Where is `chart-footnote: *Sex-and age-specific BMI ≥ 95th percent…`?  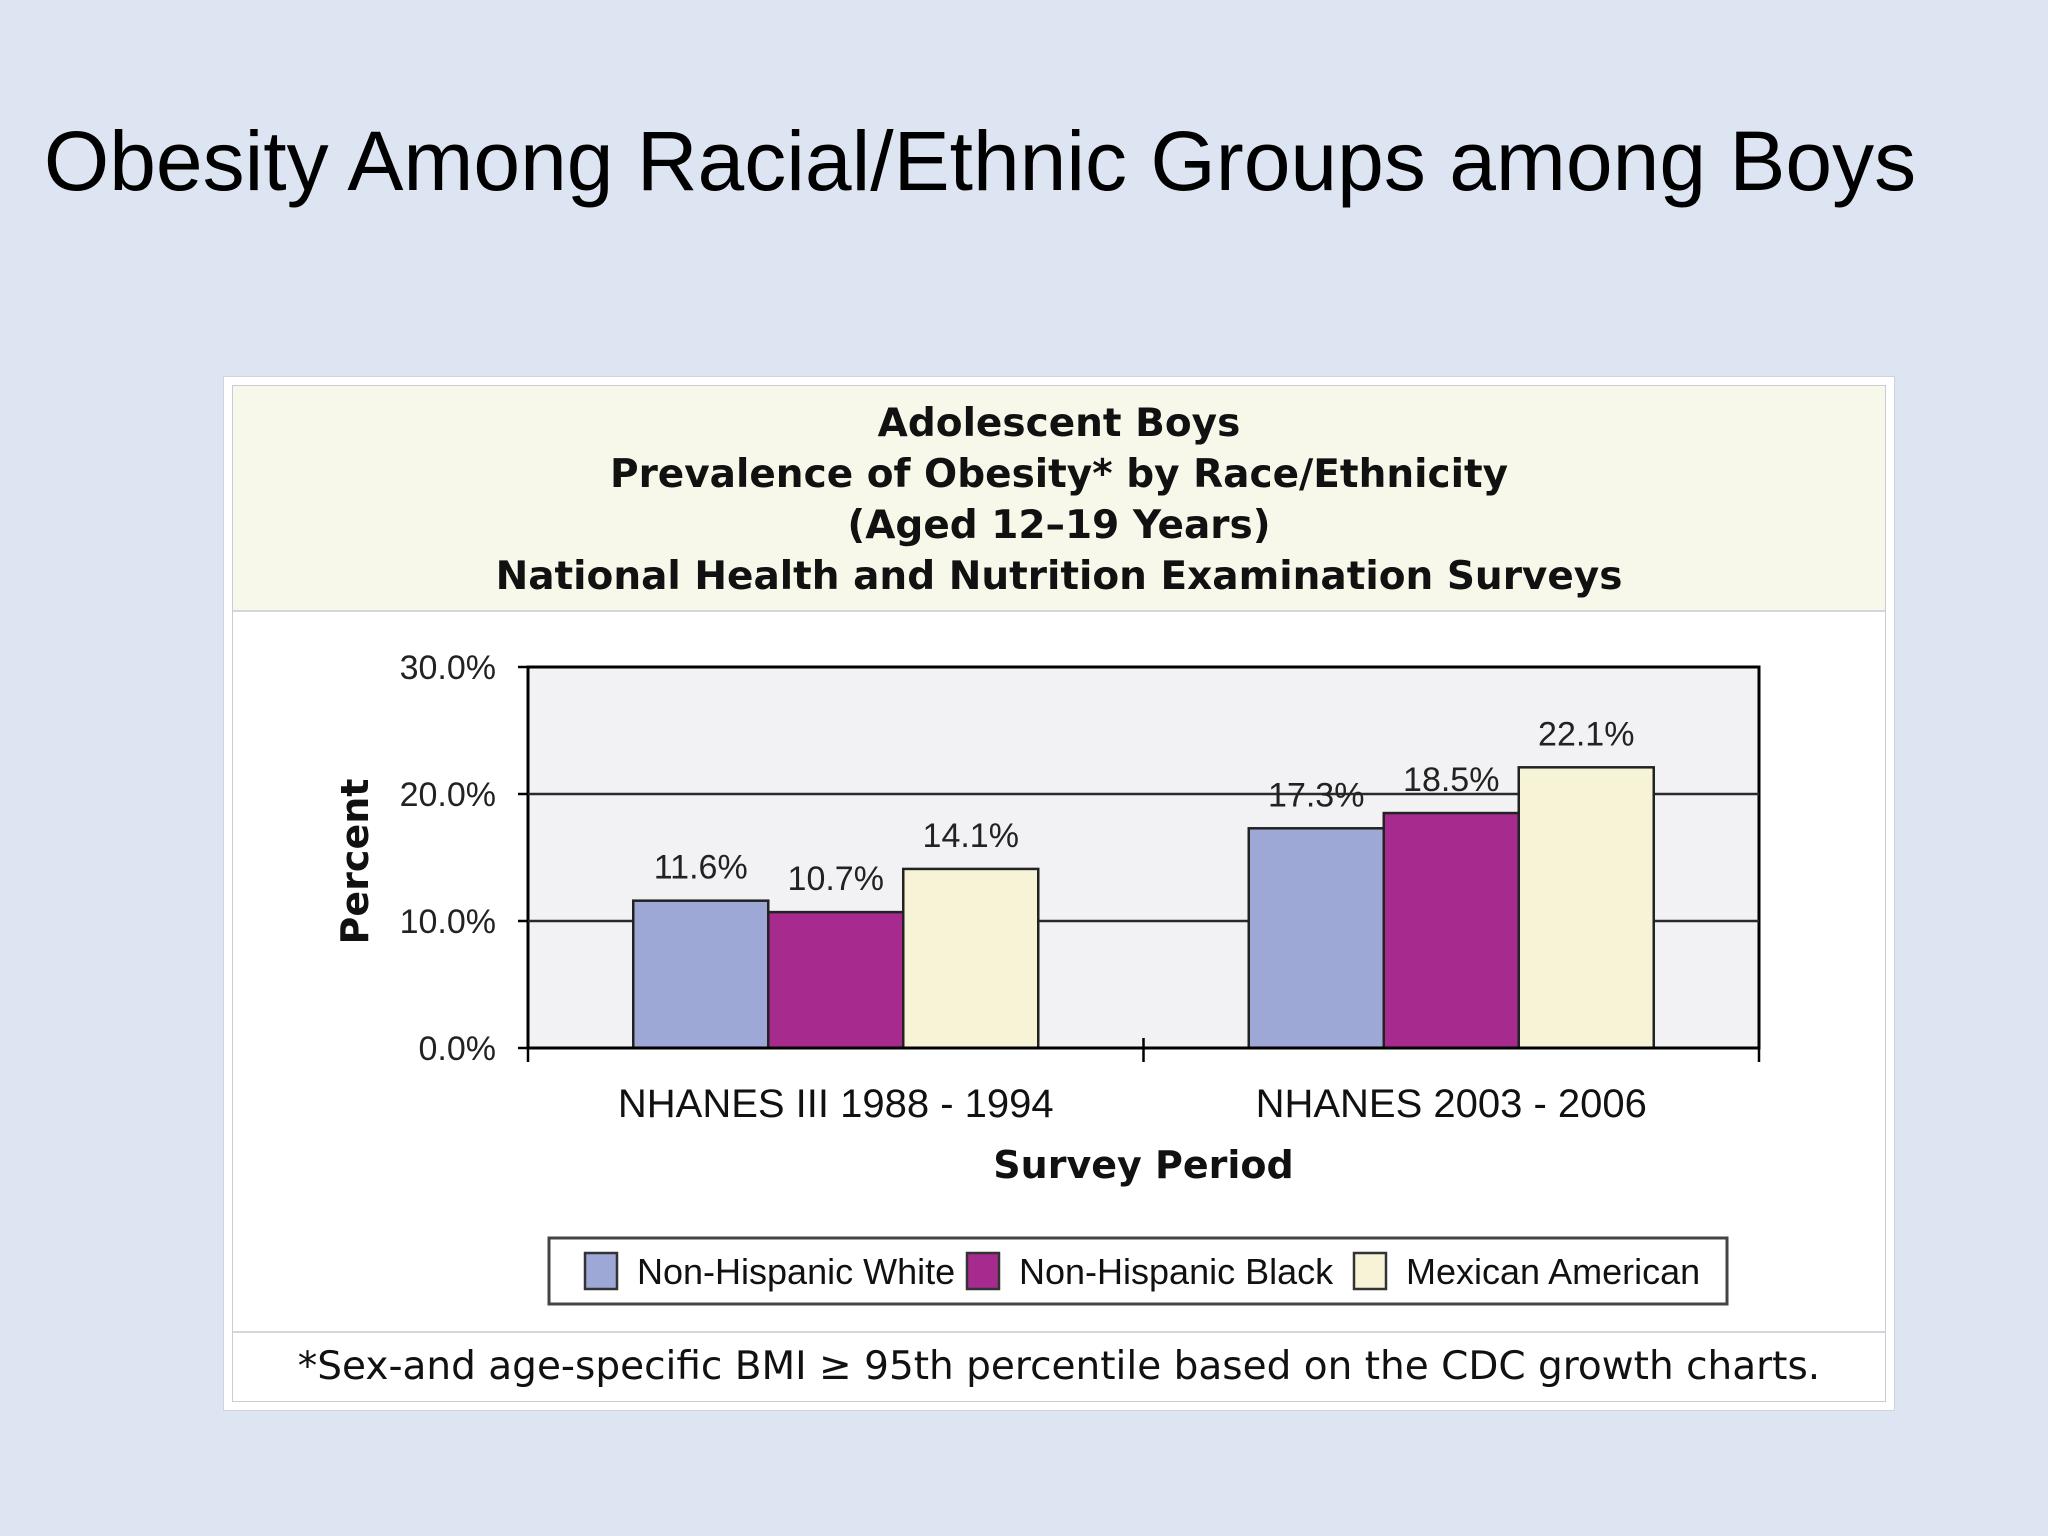 chart-footnote: *Sex-and age-specific BMI ≥ 95th percent… is located at coordinates (1059, 1366).